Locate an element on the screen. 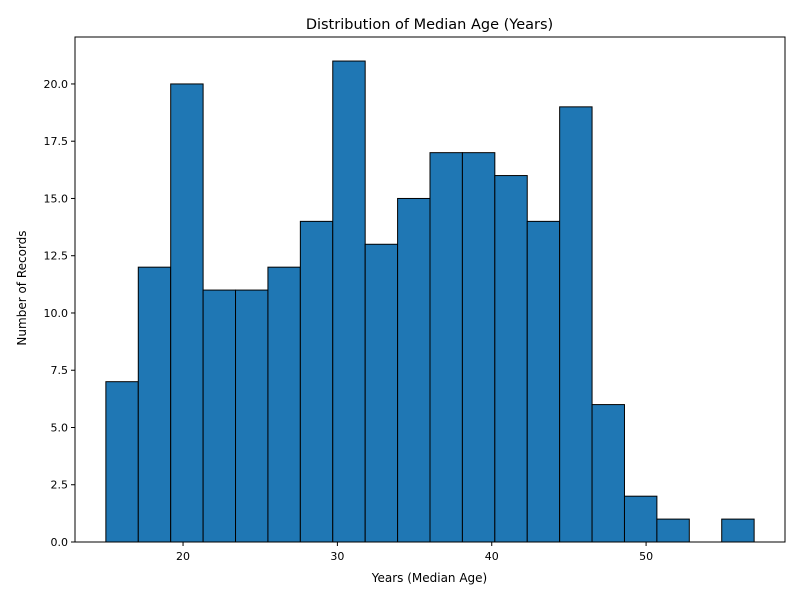 Image resolution: width=800 pixels, height=604 pixels. y-axis-ticks: 0.0 2.5 5.0 7.5 10.0 12.5 15.0 17.5 20.0 is located at coordinates (59, 313).